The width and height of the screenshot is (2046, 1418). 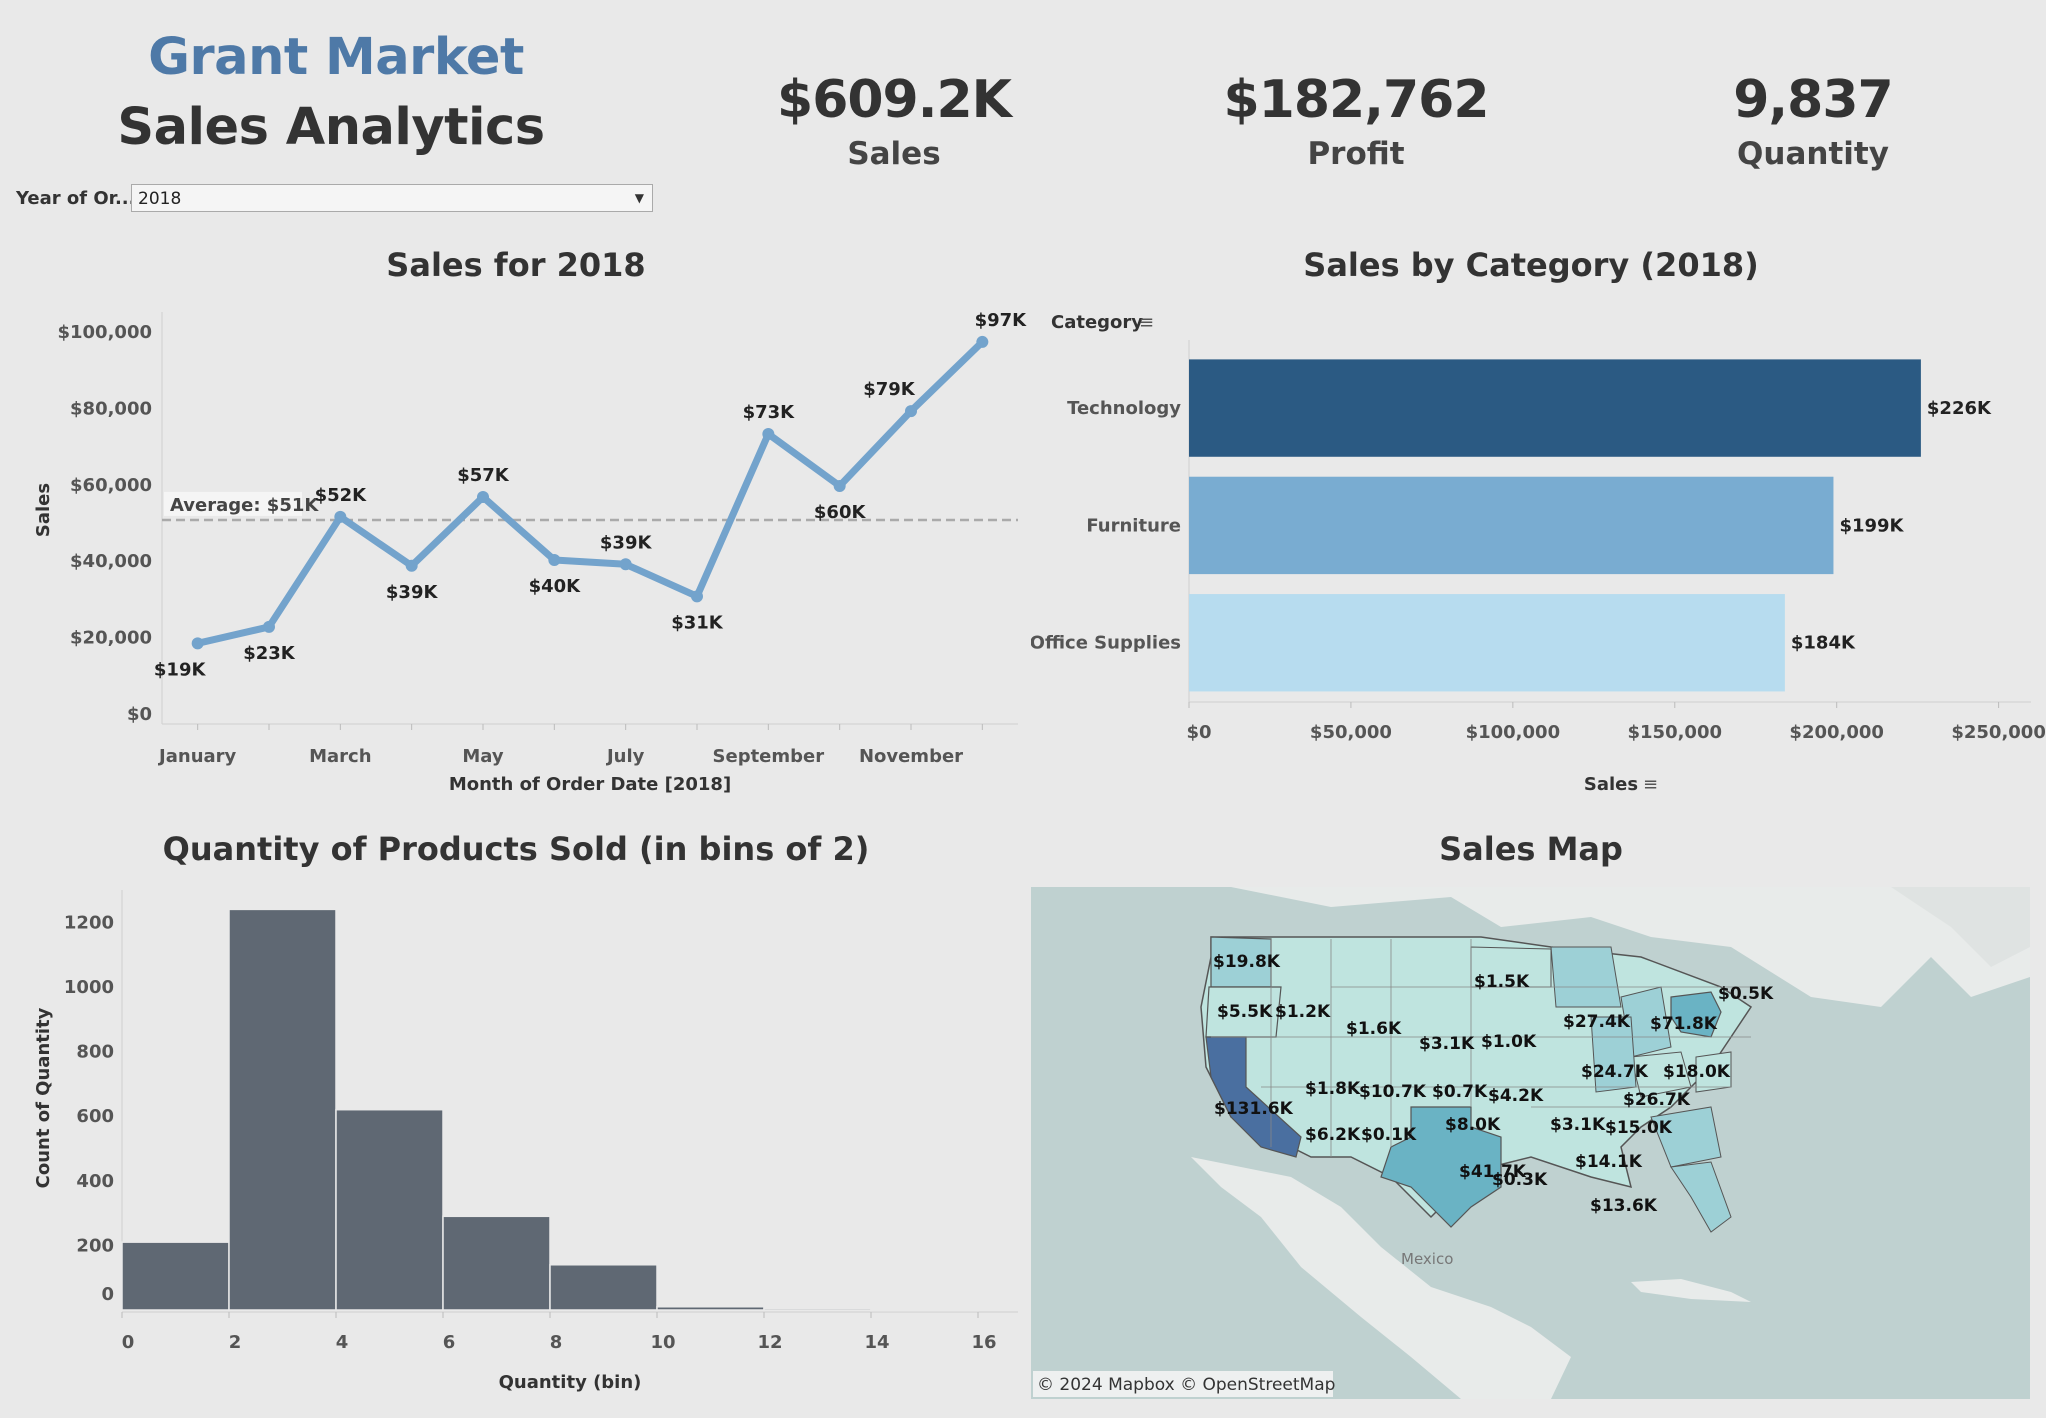 I want to click on state-minnesota, so click(x=1586, y=977).